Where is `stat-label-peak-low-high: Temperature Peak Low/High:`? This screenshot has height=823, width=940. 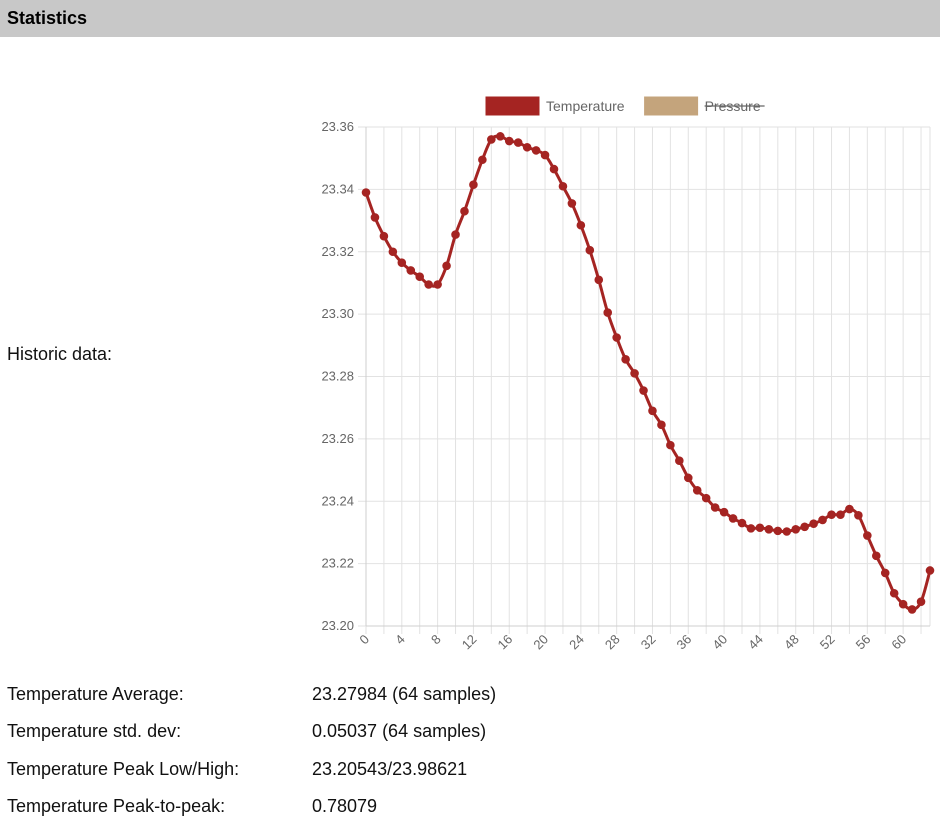
stat-label-peak-low-high: Temperature Peak Low/High: is located at coordinates (123, 769).